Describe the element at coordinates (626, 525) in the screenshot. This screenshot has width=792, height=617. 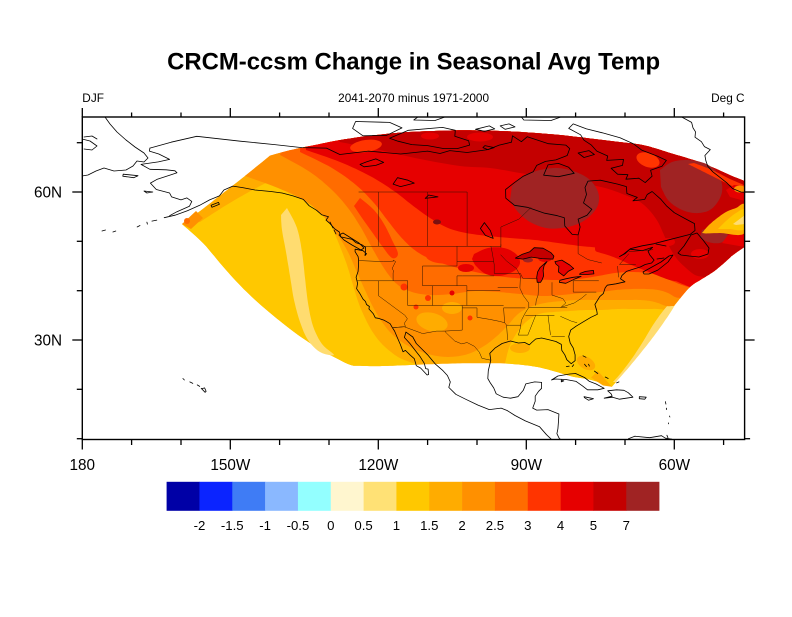
I see `svg-text: 7` at that location.